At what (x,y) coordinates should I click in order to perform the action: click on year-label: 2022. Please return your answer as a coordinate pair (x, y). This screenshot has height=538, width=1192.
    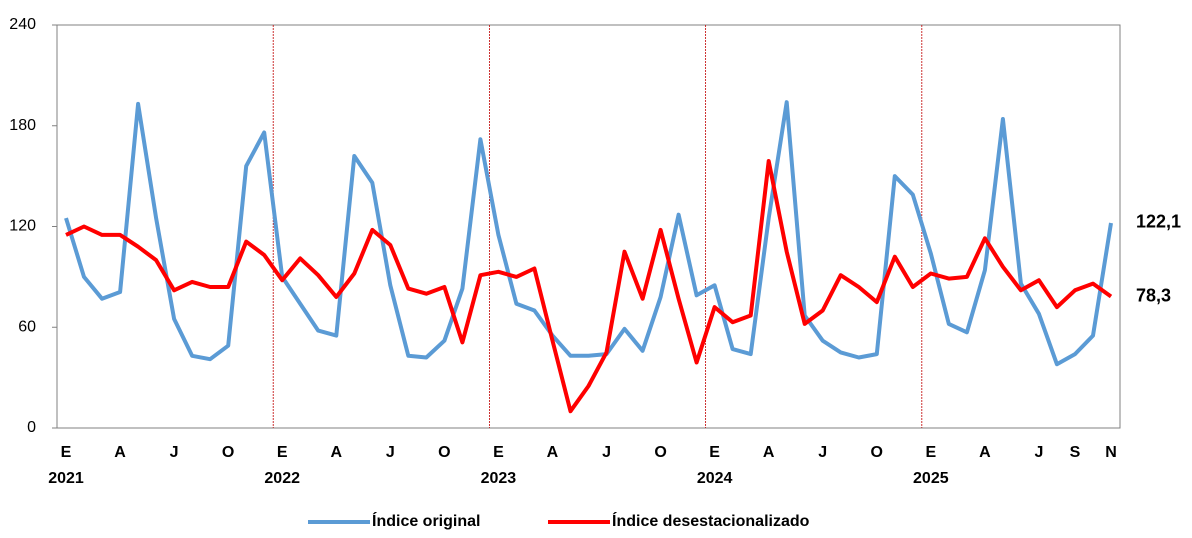
    Looking at the image, I should click on (282, 478).